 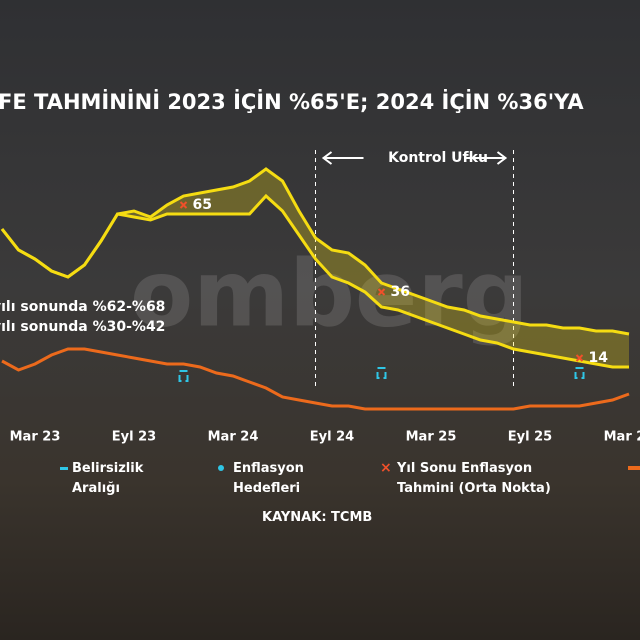 What do you see at coordinates (599, 358) in the screenshot?
I see `midpoint-label: 14` at bounding box center [599, 358].